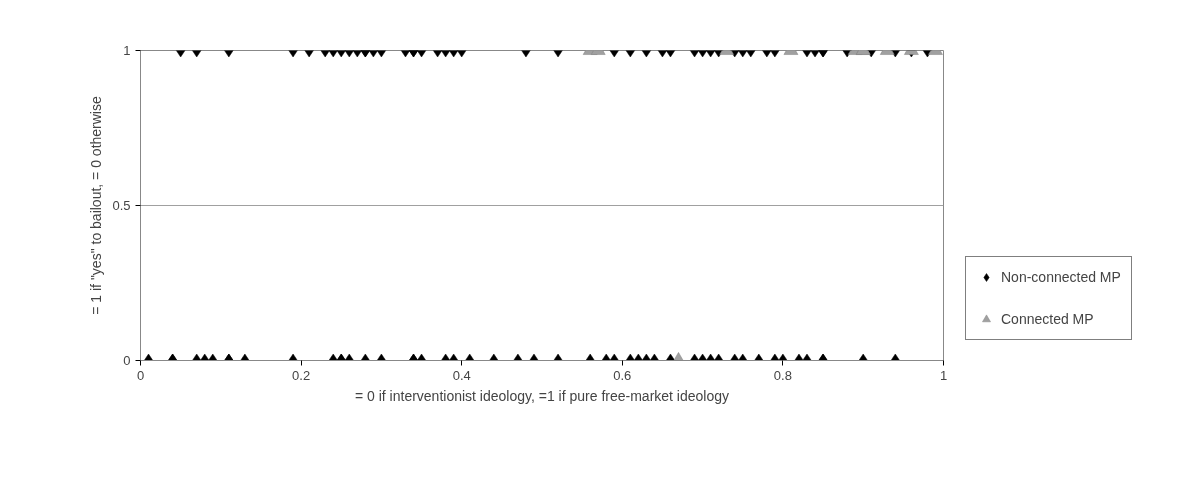 The image size is (1202, 489). I want to click on x-tick-label: 0.2, so click(301, 375).